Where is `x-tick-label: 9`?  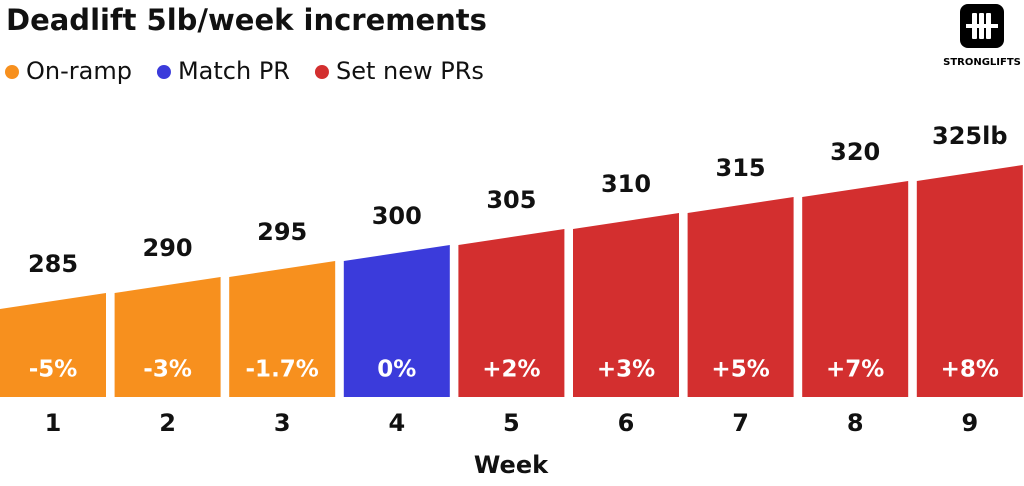 x-tick-label: 9 is located at coordinates (969, 423).